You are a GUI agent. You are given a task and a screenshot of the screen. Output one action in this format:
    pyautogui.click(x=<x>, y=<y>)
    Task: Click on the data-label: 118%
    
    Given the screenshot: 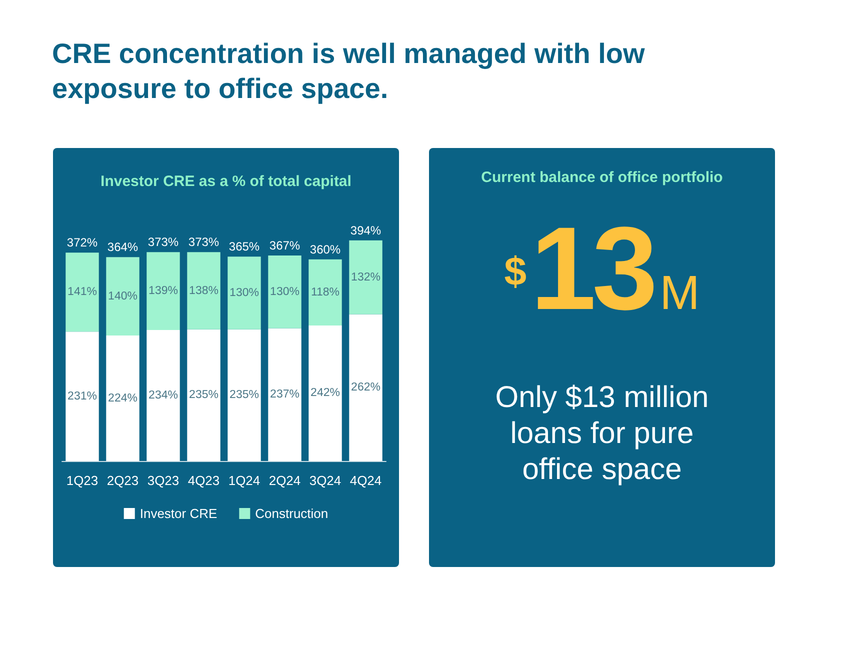 What is the action you would take?
    pyautogui.click(x=325, y=292)
    